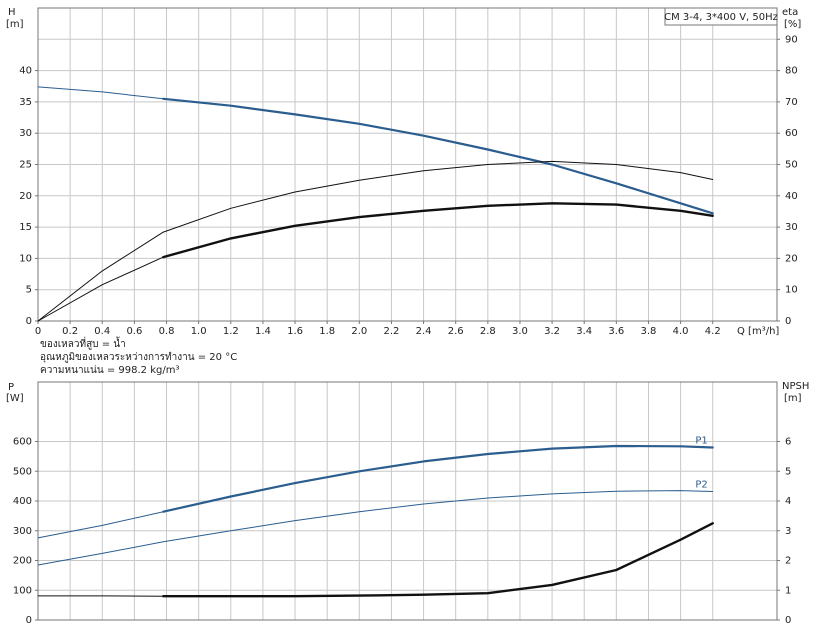 The height and width of the screenshot is (641, 817). Describe the element at coordinates (788, 471) in the screenshot. I see `y2-tick-label: 5` at that location.